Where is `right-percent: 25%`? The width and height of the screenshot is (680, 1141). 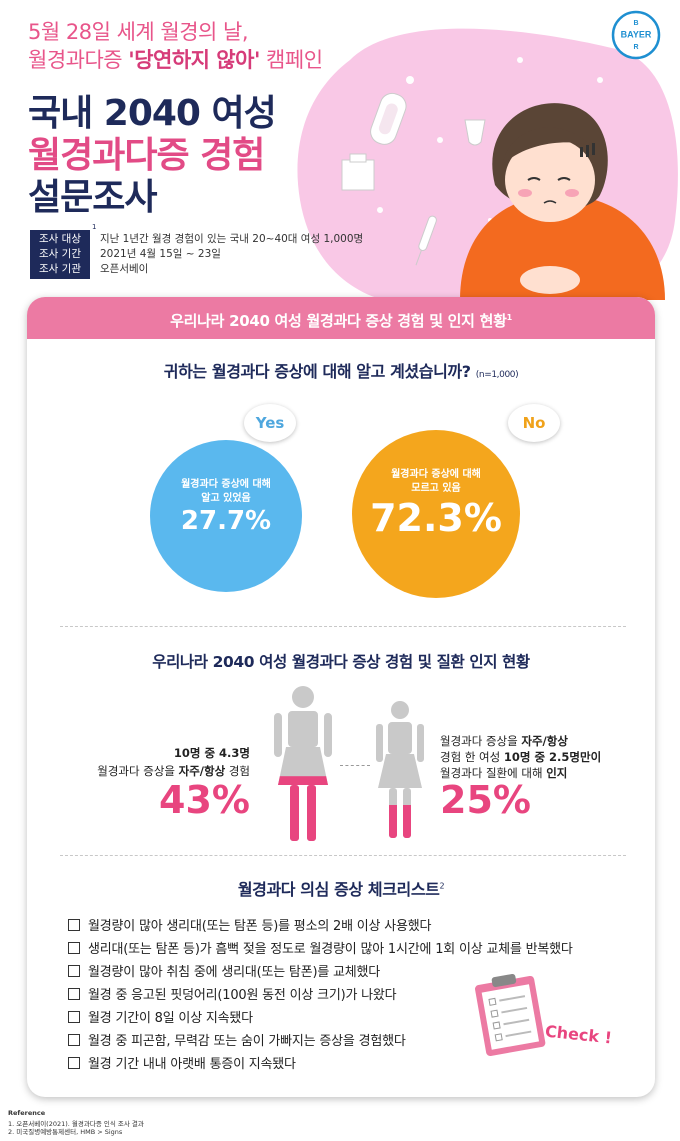 right-percent: 25% is located at coordinates (485, 800).